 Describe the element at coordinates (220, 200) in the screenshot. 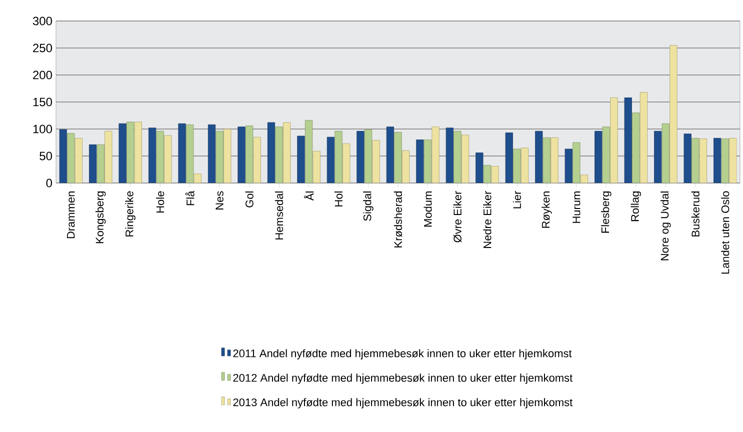

I see `x-tick-label: Nes` at that location.